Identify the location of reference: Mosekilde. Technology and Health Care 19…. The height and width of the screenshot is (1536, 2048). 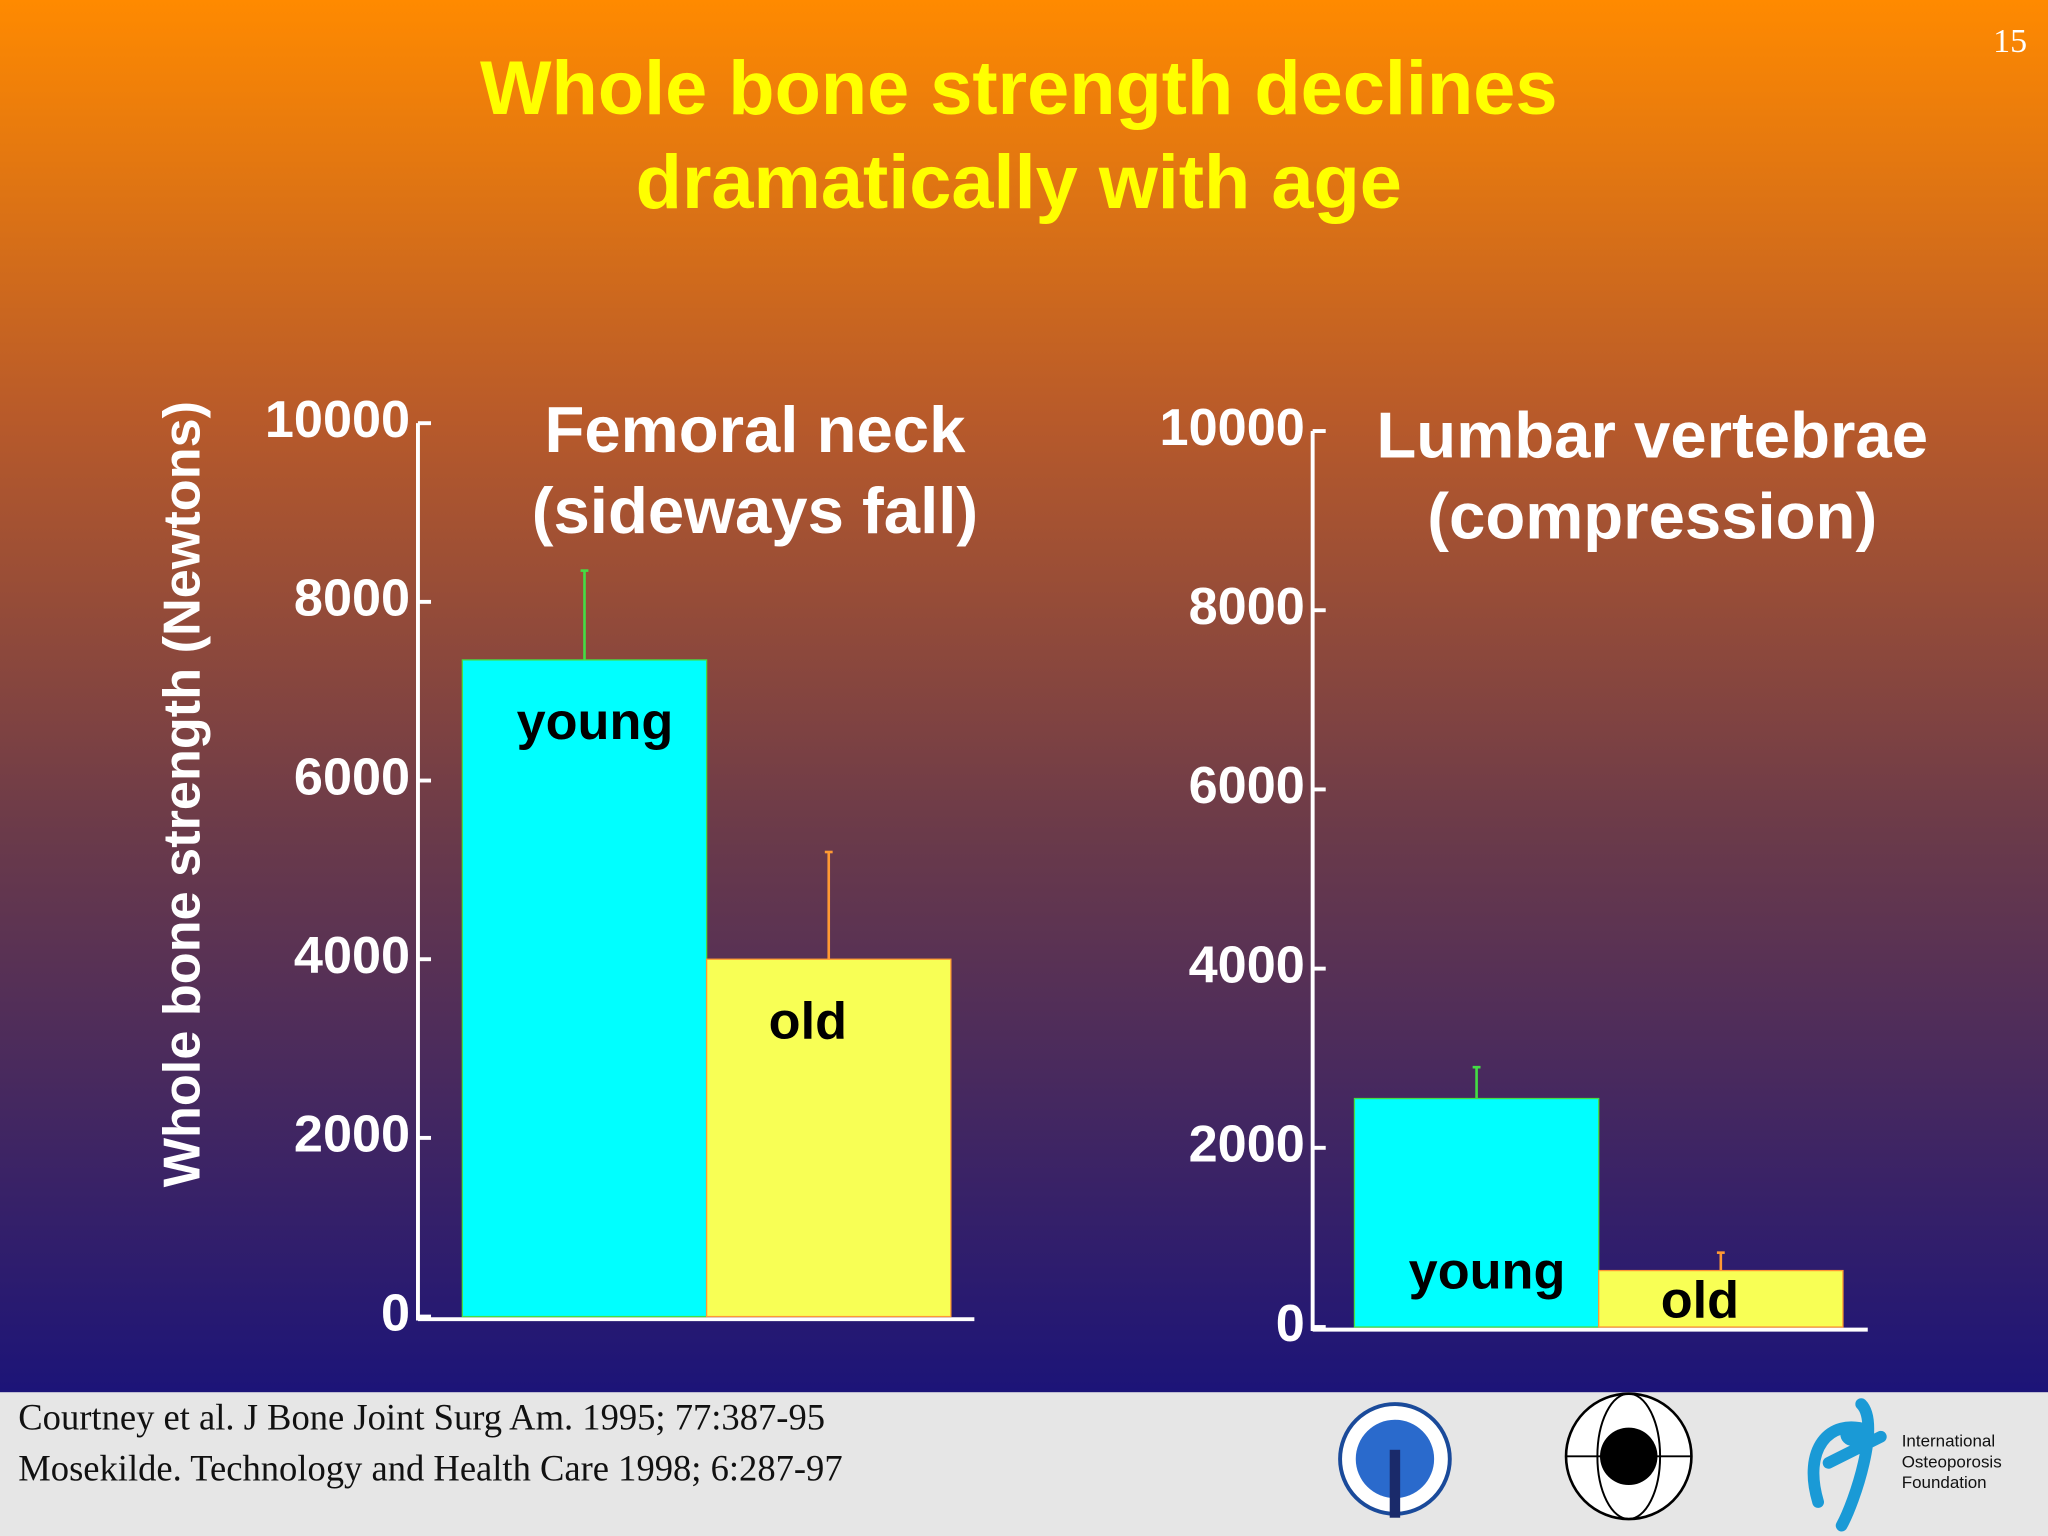
(430, 1467).